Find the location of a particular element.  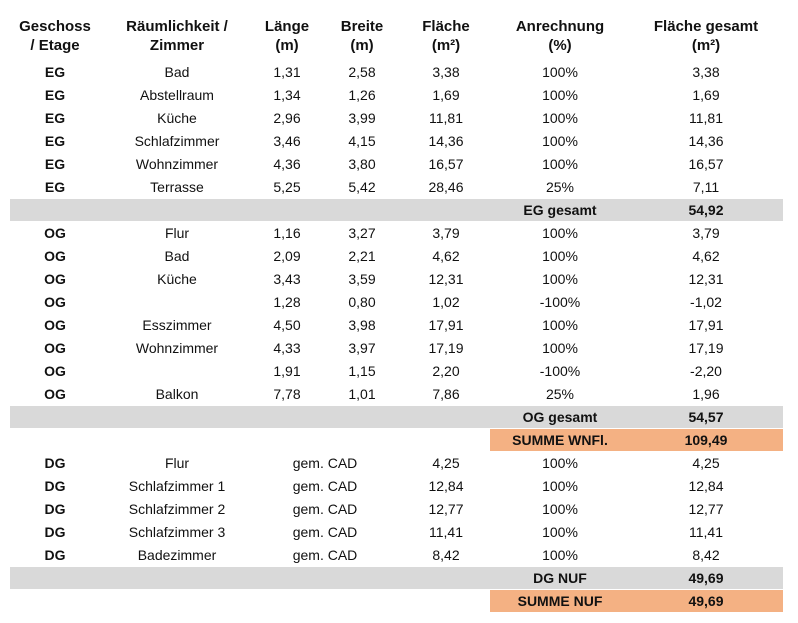

breite-cell: 0,80 is located at coordinates (362, 301).